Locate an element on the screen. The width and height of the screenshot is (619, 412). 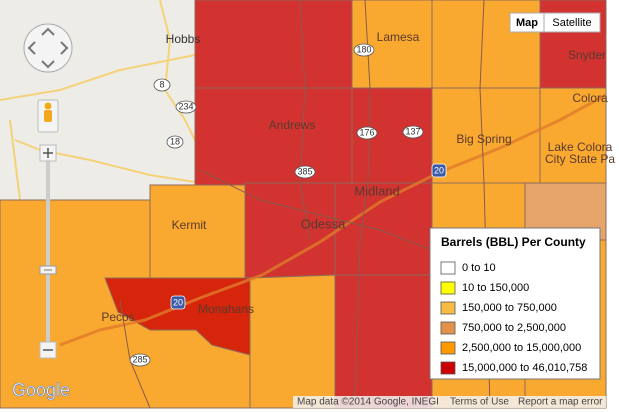
road-shield: 285 is located at coordinates (139, 359).